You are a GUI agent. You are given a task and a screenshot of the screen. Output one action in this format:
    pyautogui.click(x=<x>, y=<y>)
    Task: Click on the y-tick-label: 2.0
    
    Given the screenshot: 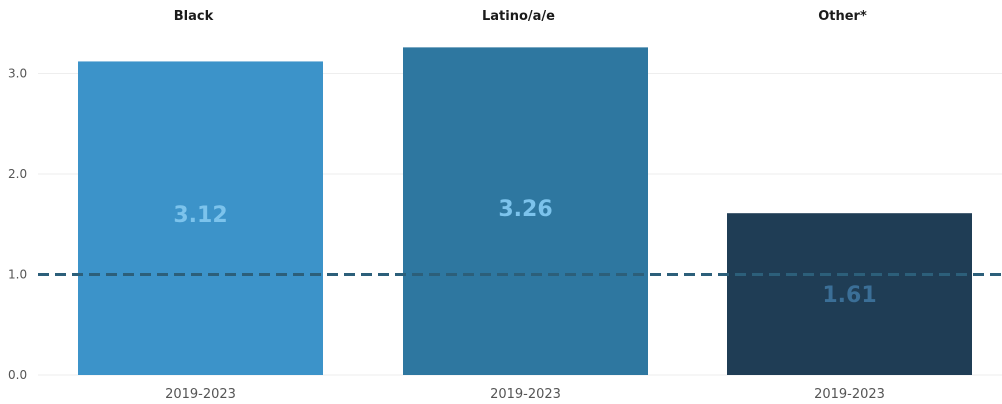 What is the action you would take?
    pyautogui.click(x=17, y=174)
    